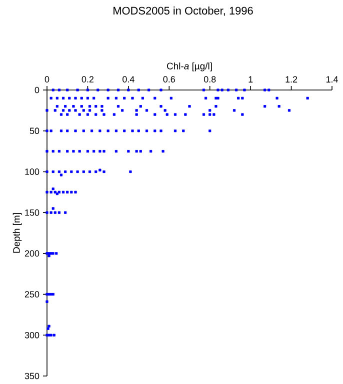 The width and height of the screenshot is (343, 384). What do you see at coordinates (32, 171) in the screenshot?
I see `y-tick-label: 100` at bounding box center [32, 171].